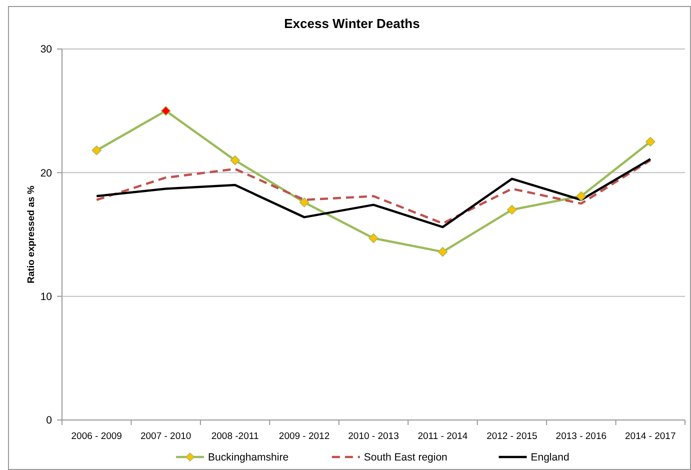 The height and width of the screenshot is (470, 691). Describe the element at coordinates (550, 458) in the screenshot. I see `legend-label: England` at that location.